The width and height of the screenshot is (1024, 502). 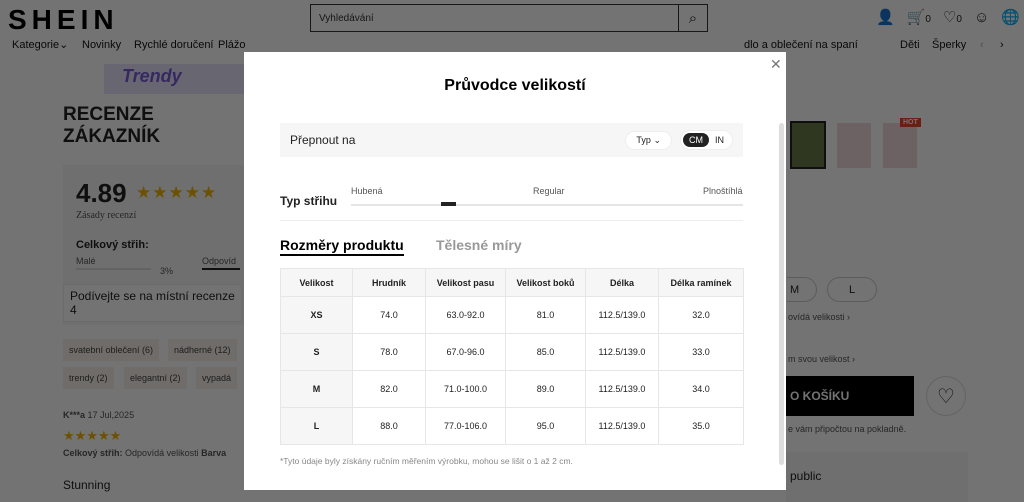 What do you see at coordinates (177, 192) in the screenshot?
I see `rating-stars: ★★★★★` at bounding box center [177, 192].